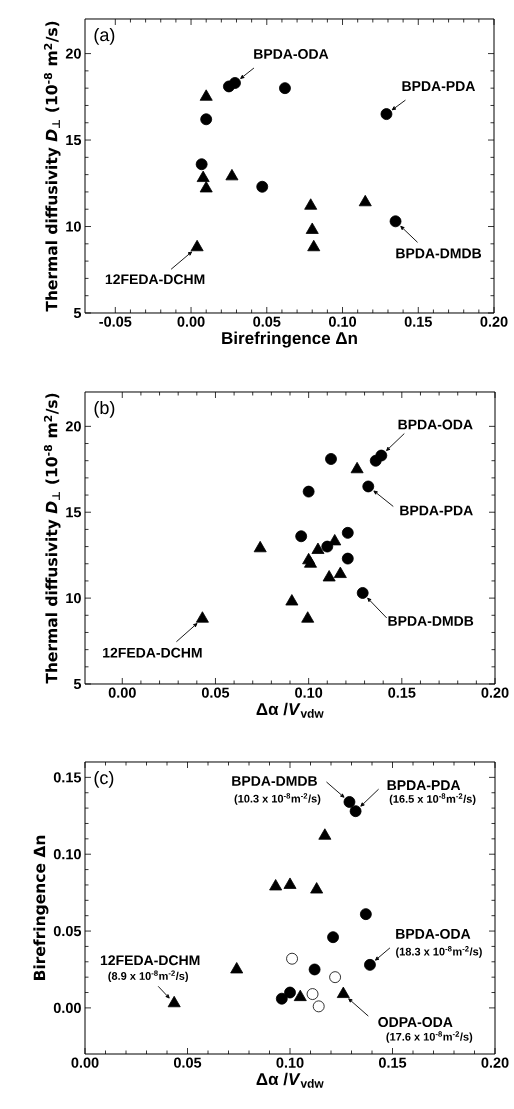 The image size is (514, 1109). I want to click on annotation: ODPA-ODA, so click(415, 1022).